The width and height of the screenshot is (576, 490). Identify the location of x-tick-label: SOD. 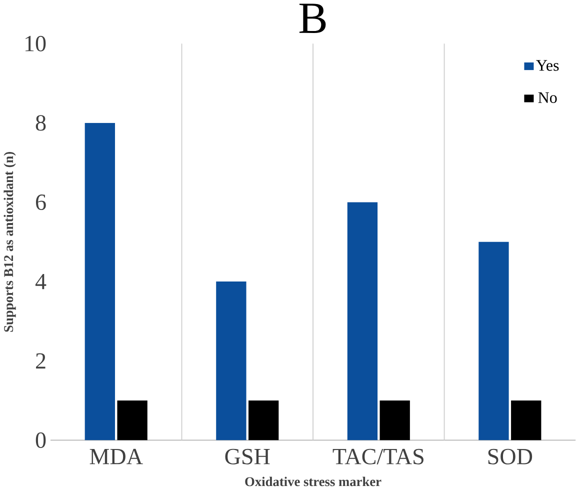
(510, 456).